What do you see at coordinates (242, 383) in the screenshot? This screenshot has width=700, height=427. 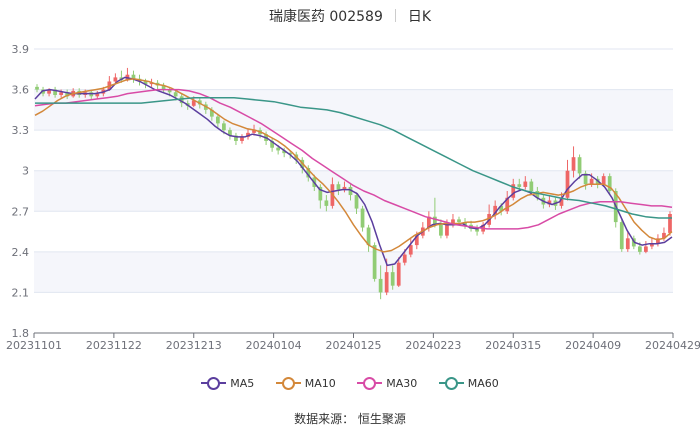 I see `legend-ma5-label: MA5` at bounding box center [242, 383].